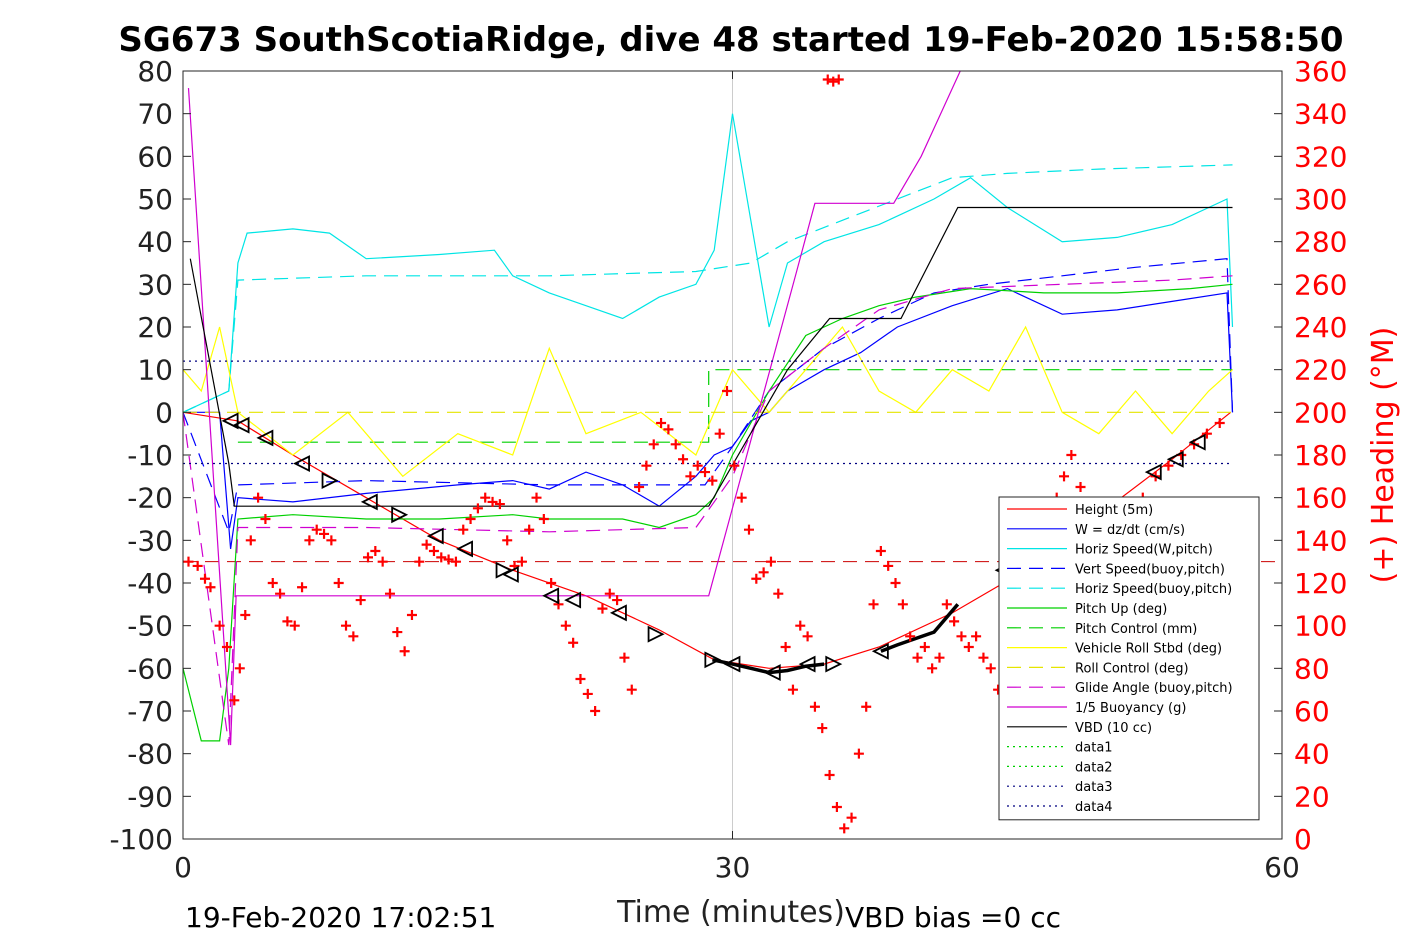 Image resolution: width=1417 pixels, height=945 pixels. What do you see at coordinates (833, 81) in the screenshot?
I see `heading-point-gps` at bounding box center [833, 81].